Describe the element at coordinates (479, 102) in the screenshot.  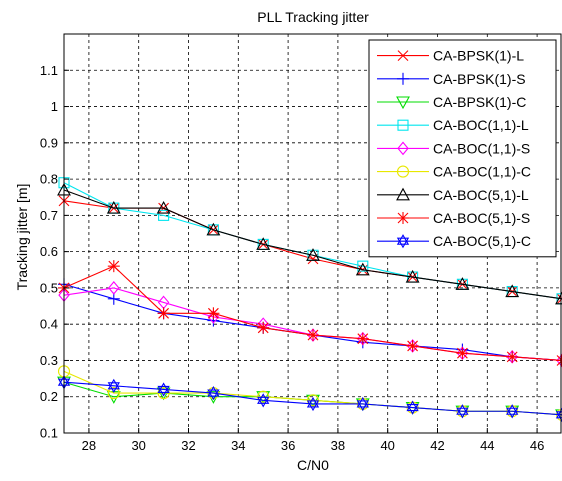
I see `legend-label: CA-BPSK(1)-C` at that location.